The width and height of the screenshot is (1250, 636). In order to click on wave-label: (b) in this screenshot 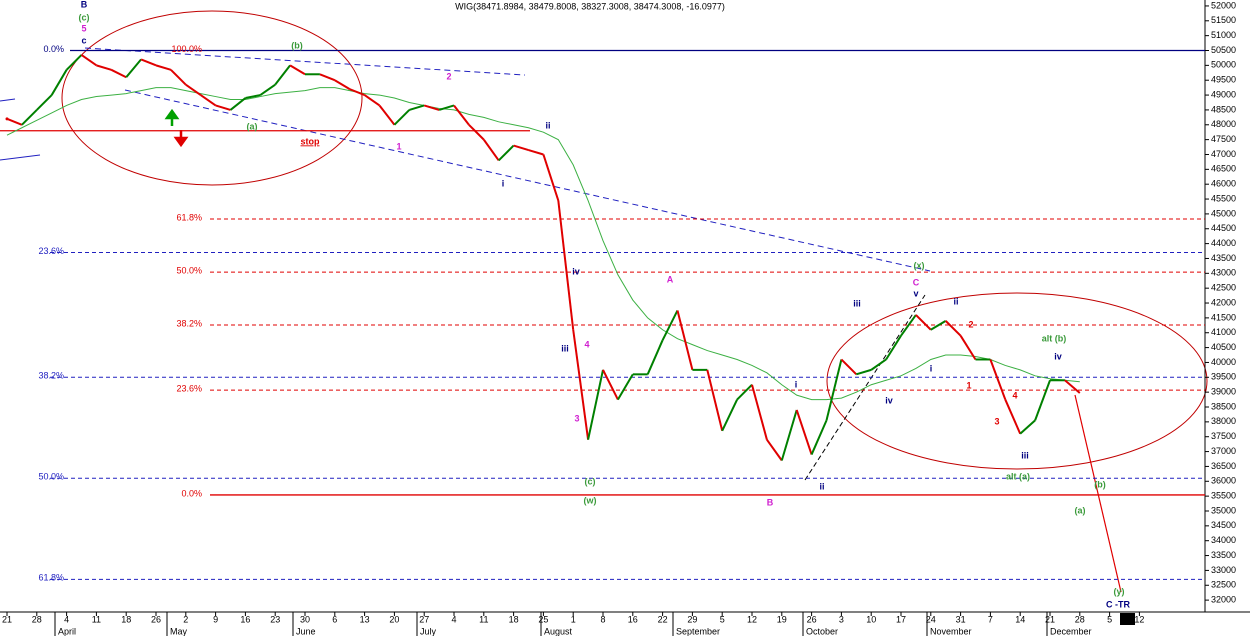, I will do `click(1100, 484)`.